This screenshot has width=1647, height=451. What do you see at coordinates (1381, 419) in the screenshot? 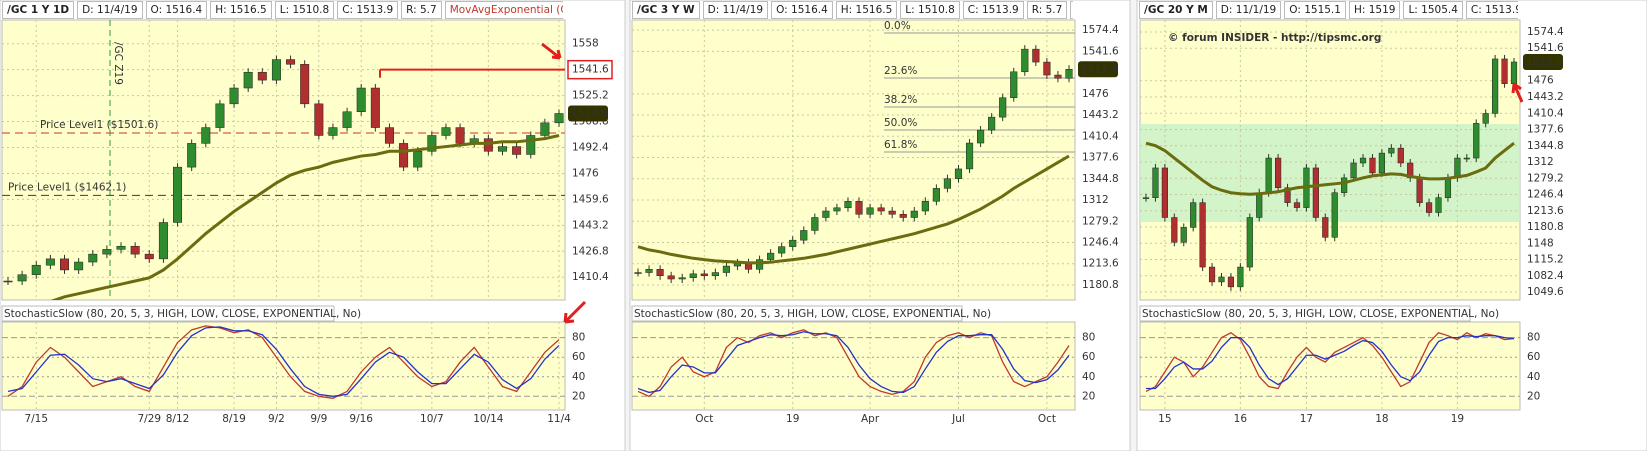
I see `x-tick-label: 18` at bounding box center [1381, 419].